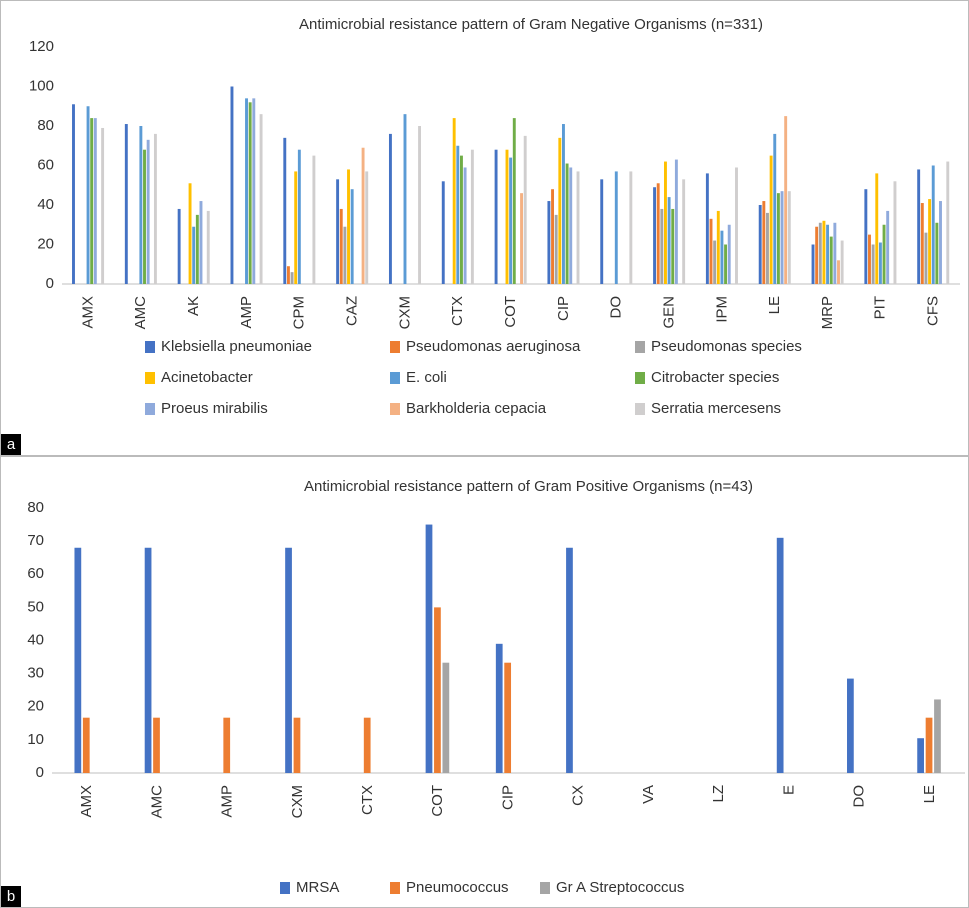 Image resolution: width=969 pixels, height=908 pixels. Describe the element at coordinates (140, 313) in the screenshot. I see `x-tick-label: AMC` at that location.